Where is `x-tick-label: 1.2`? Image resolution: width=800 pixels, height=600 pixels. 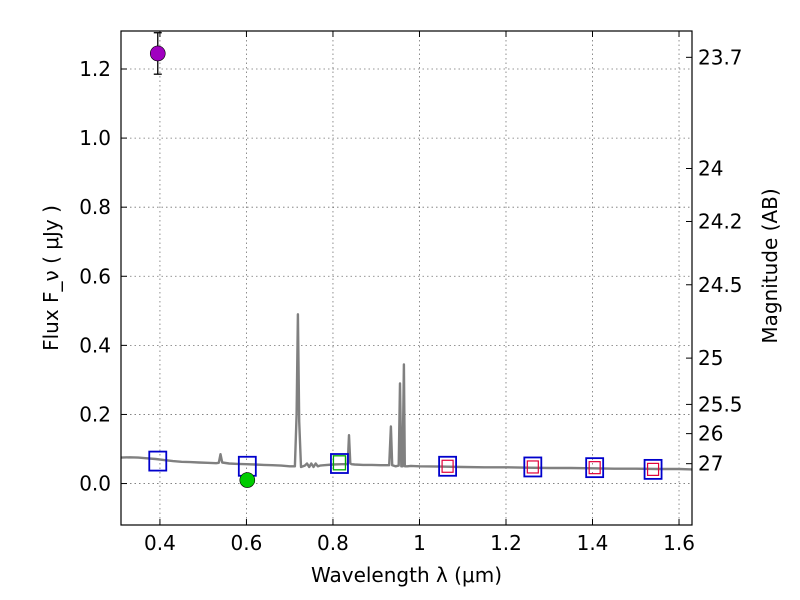
x-tick-label: 1.2 is located at coordinates (506, 543).